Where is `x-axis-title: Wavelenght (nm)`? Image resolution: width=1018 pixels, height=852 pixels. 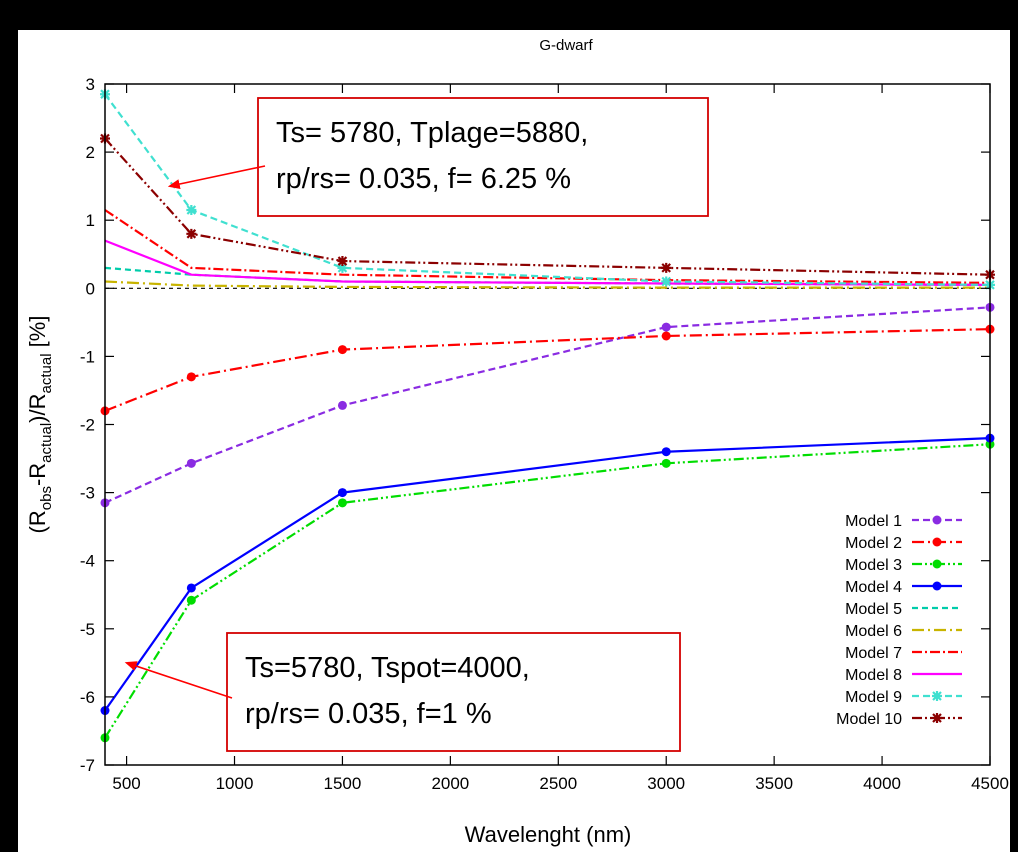
x-axis-title: Wavelenght (nm) is located at coordinates (548, 834).